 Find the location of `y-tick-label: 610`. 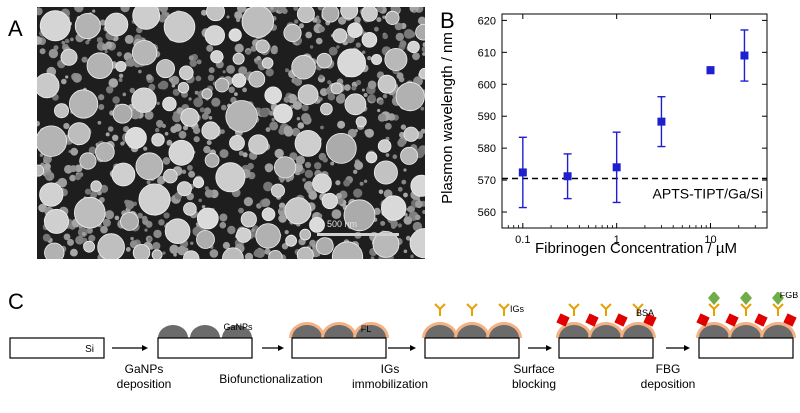

y-tick-label: 610 is located at coordinates (487, 53).